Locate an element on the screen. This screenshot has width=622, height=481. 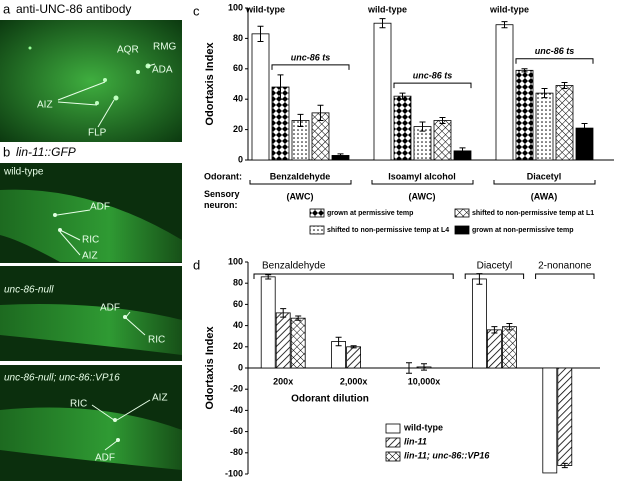
neuron-label: (AWA) is located at coordinates (544, 196).